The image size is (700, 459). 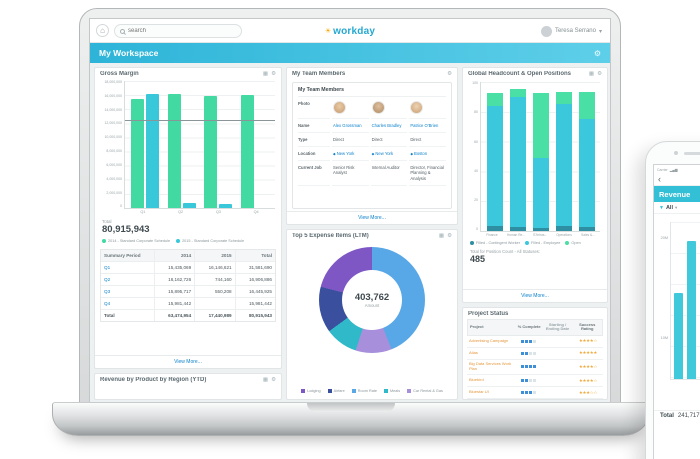 What do you see at coordinates (347, 125) in the screenshot?
I see `member-name-link: Alex Grossman` at bounding box center [347, 125].